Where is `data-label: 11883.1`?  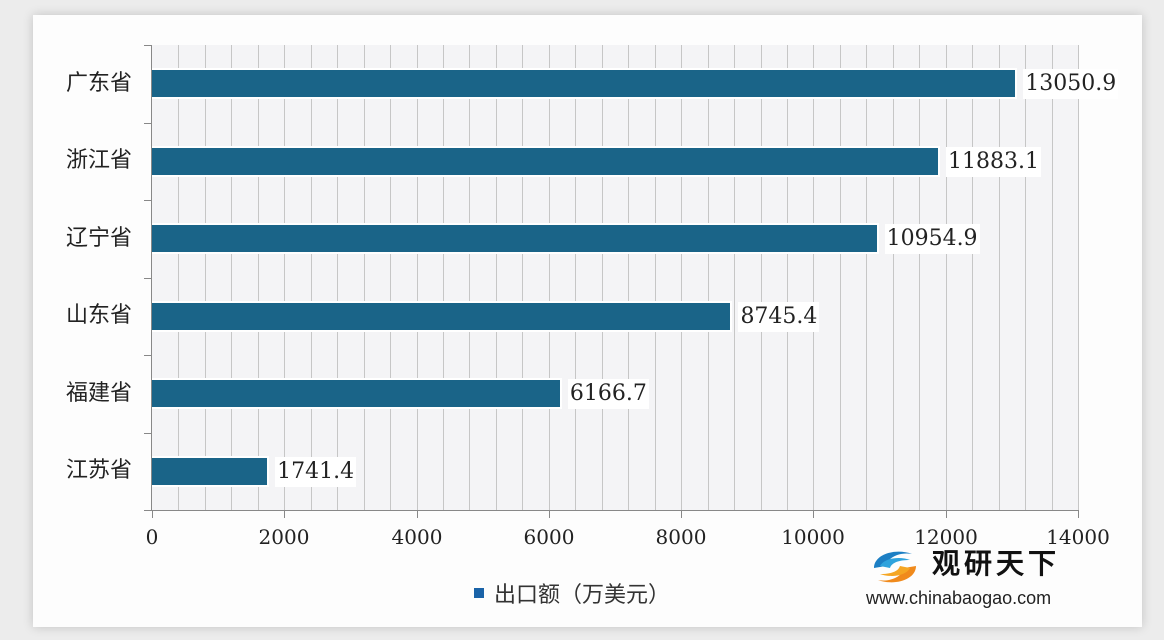 data-label: 11883.1 is located at coordinates (993, 161).